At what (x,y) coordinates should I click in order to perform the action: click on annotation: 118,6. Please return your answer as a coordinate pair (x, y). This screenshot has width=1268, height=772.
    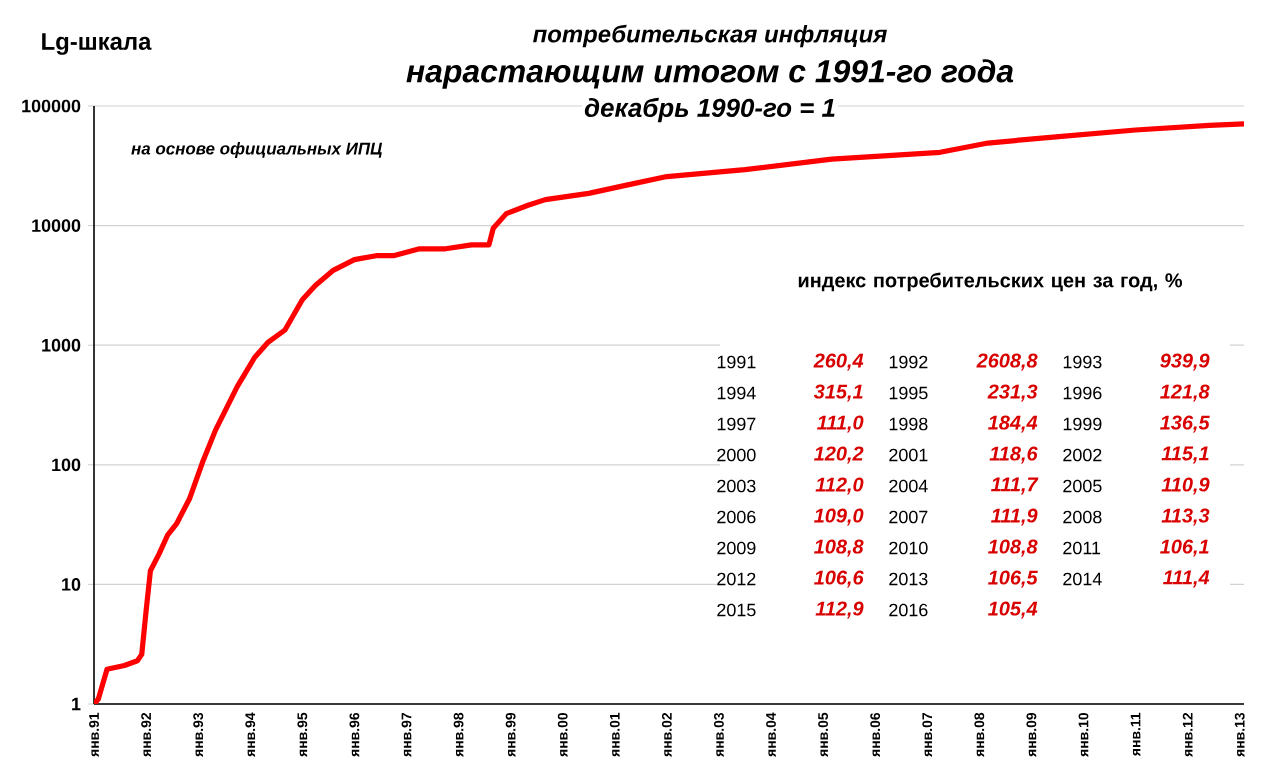
    Looking at the image, I should click on (1013, 455).